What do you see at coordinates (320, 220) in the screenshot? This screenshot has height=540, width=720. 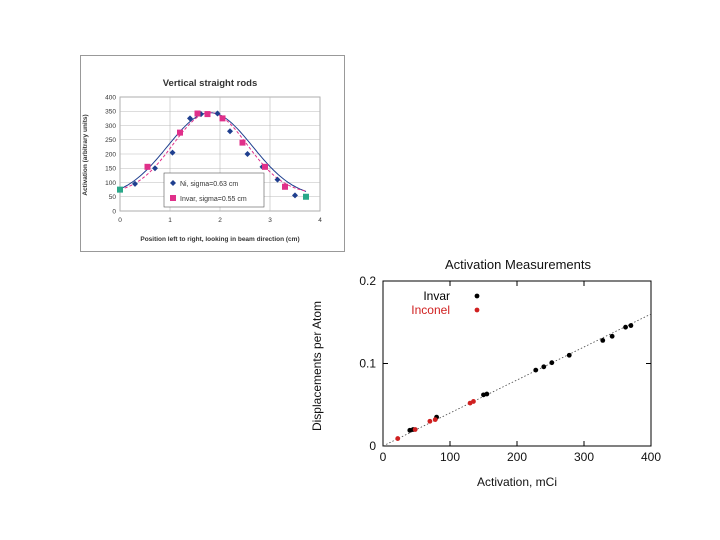 I see `chart1-xtick-label: 4` at bounding box center [320, 220].